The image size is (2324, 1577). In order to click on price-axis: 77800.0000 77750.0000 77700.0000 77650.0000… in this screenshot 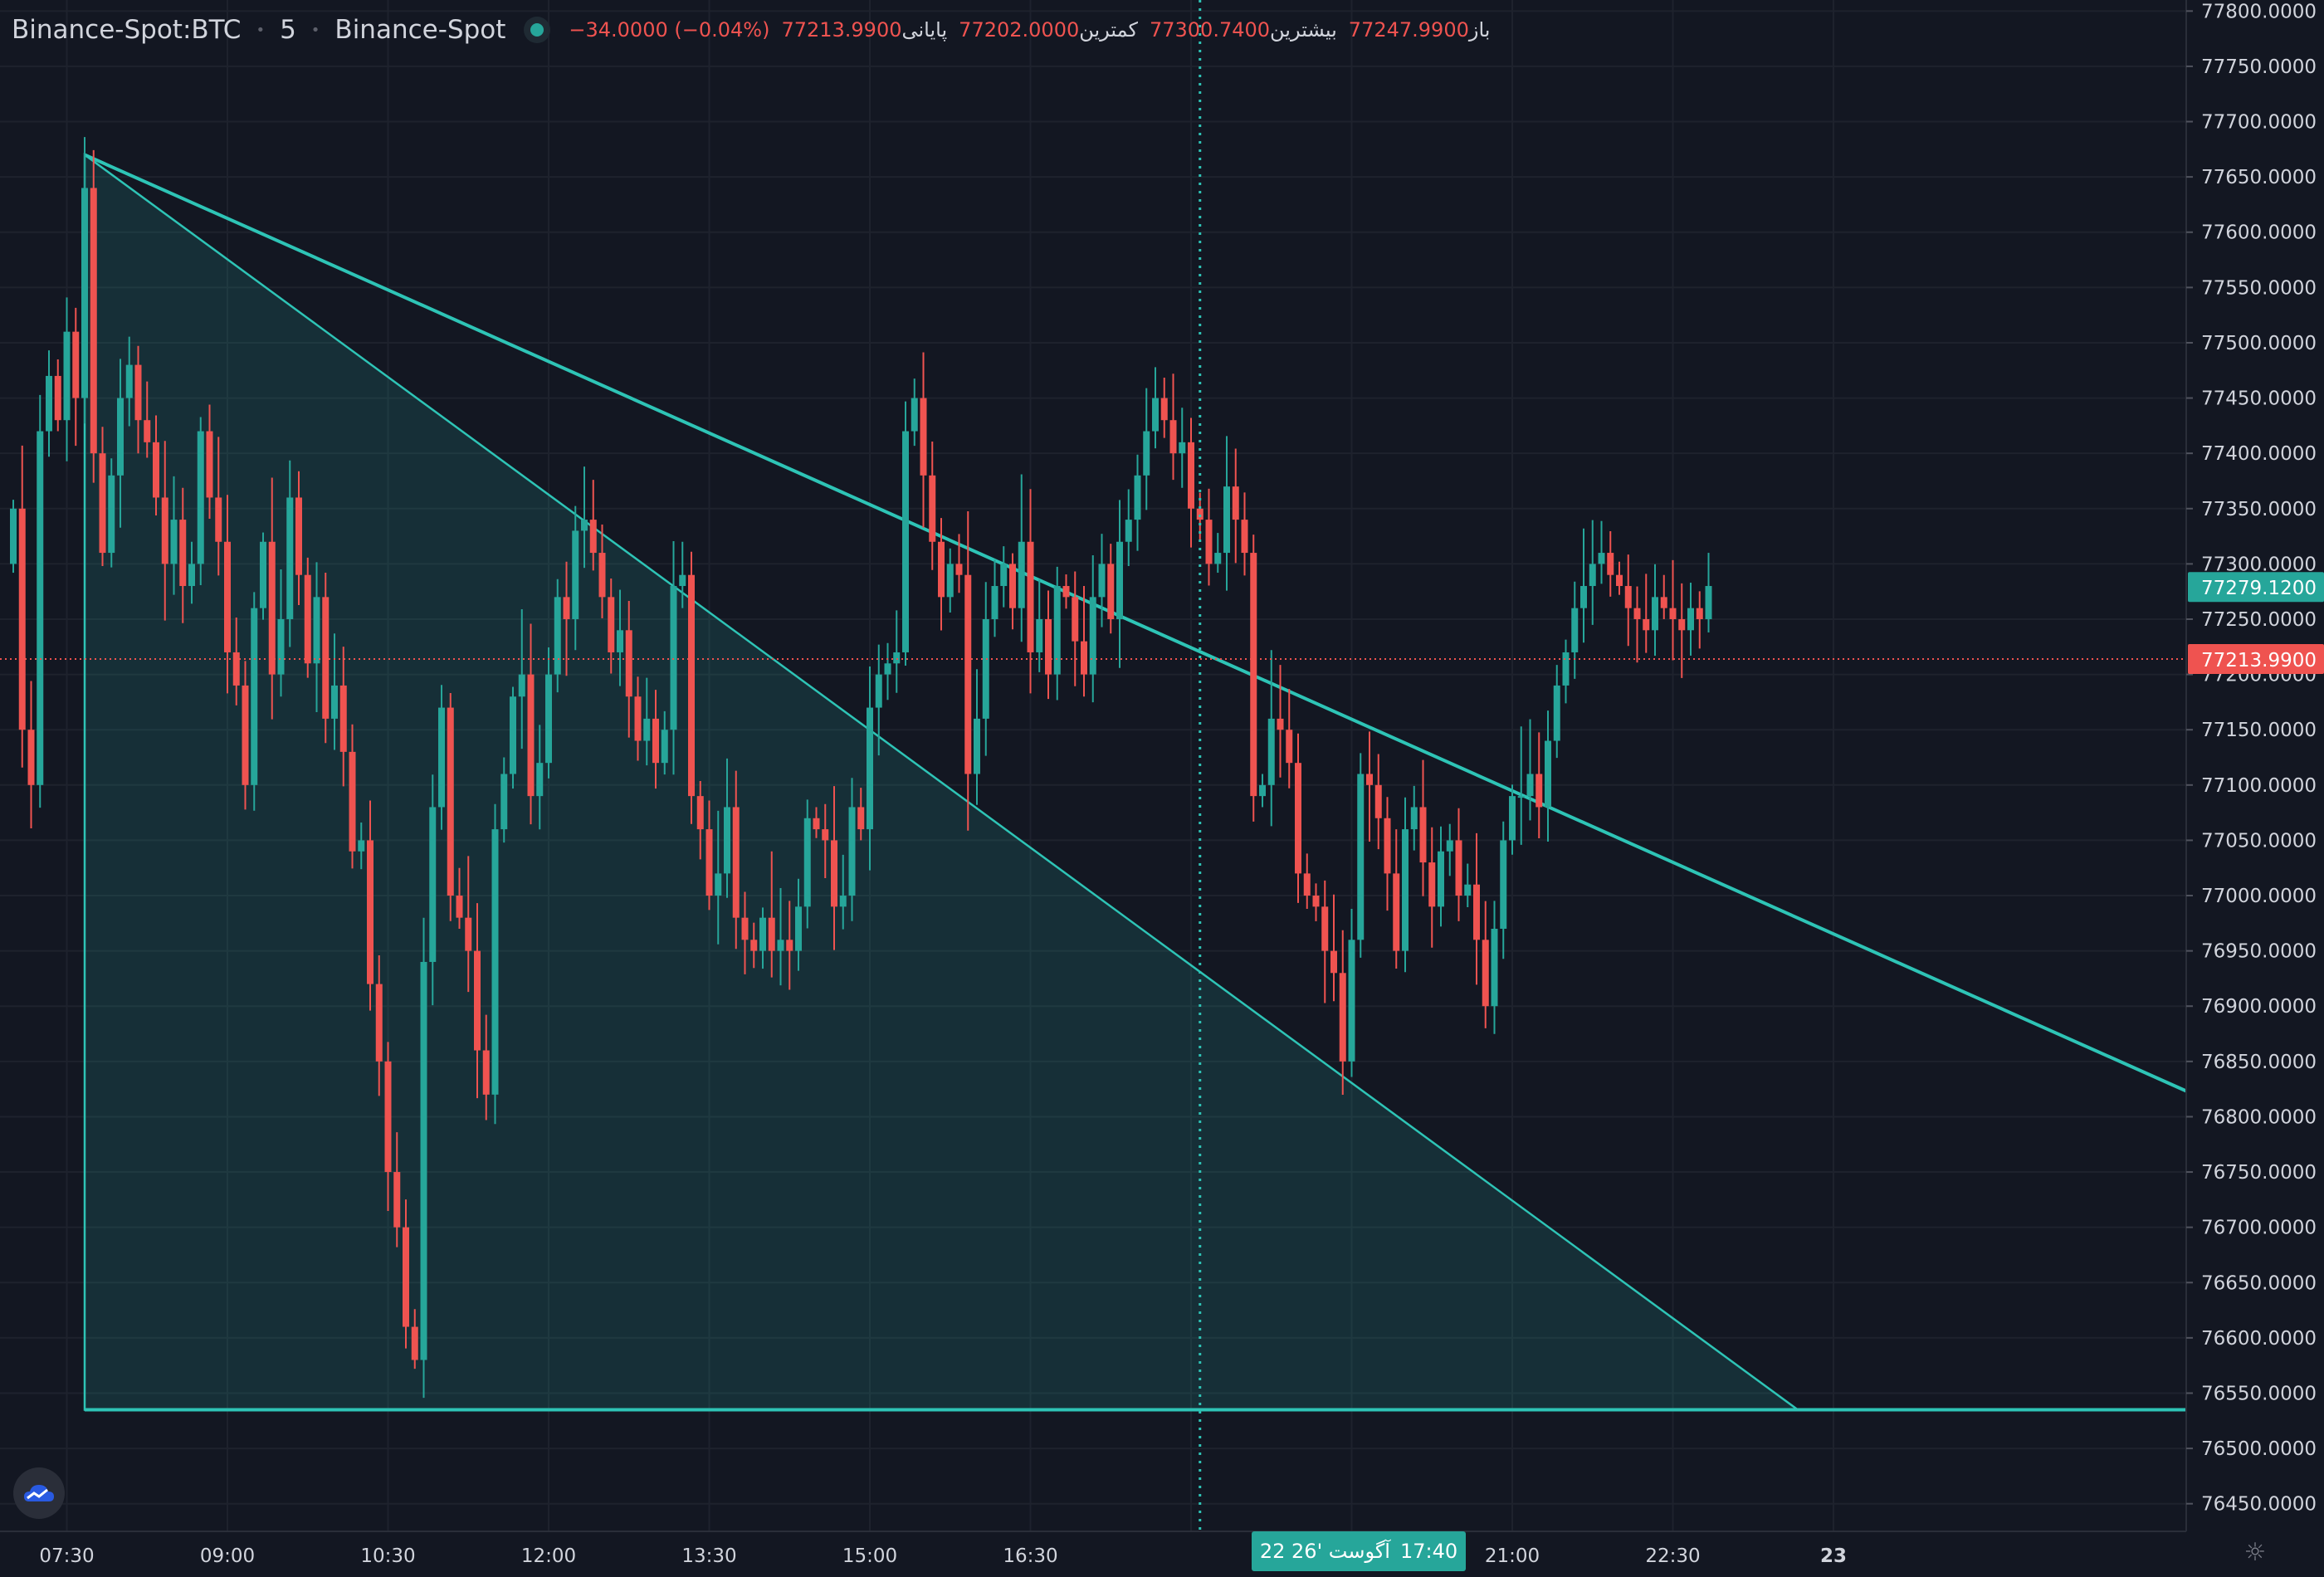, I will do `click(2255, 758)`.